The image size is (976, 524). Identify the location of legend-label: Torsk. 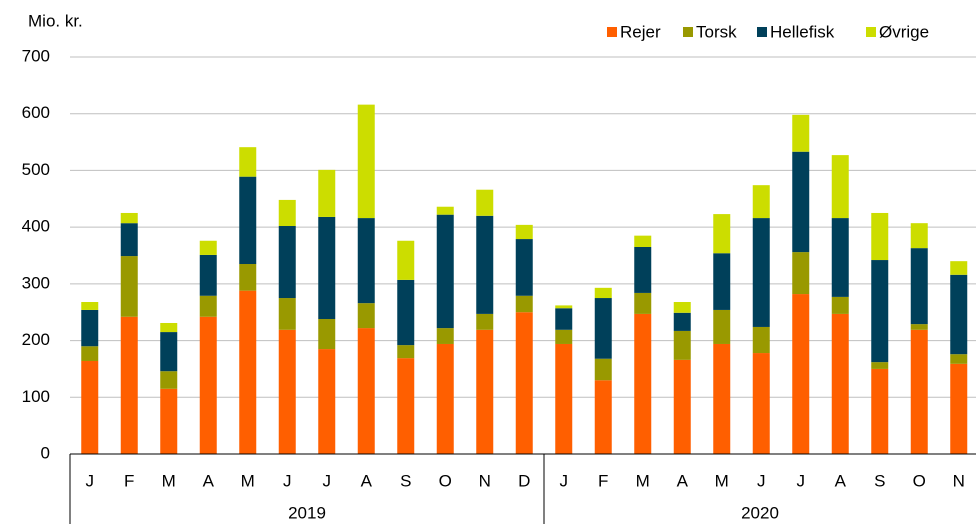
(716, 31).